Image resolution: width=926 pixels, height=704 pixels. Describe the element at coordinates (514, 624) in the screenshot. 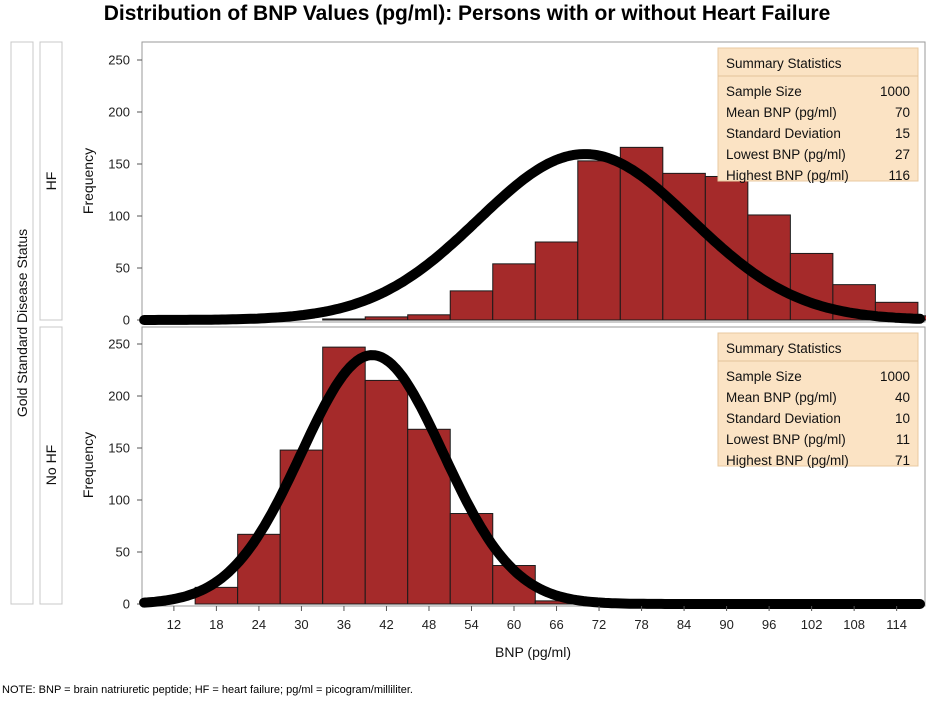

I see `x-tick-label: 60` at that location.